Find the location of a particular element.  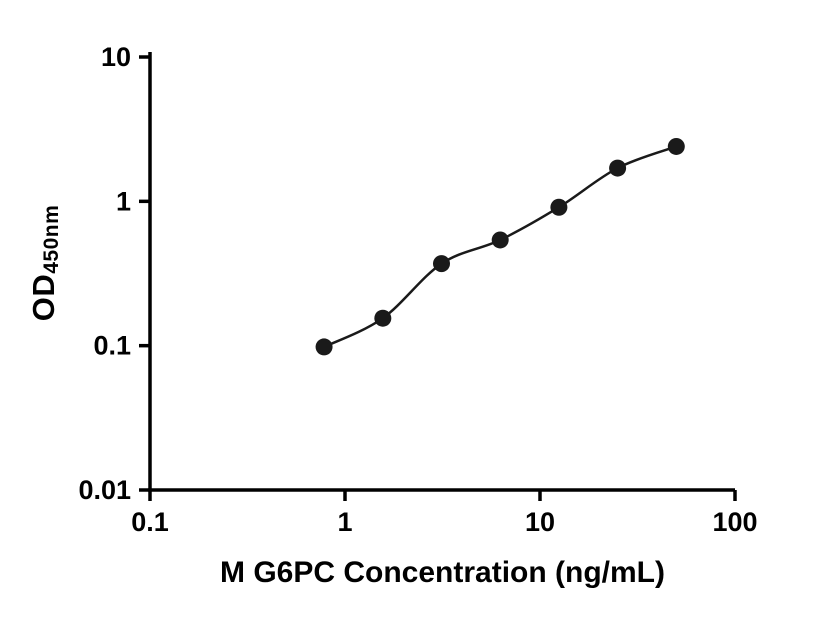

y-axis-tick-label: 10 is located at coordinates (116, 57).